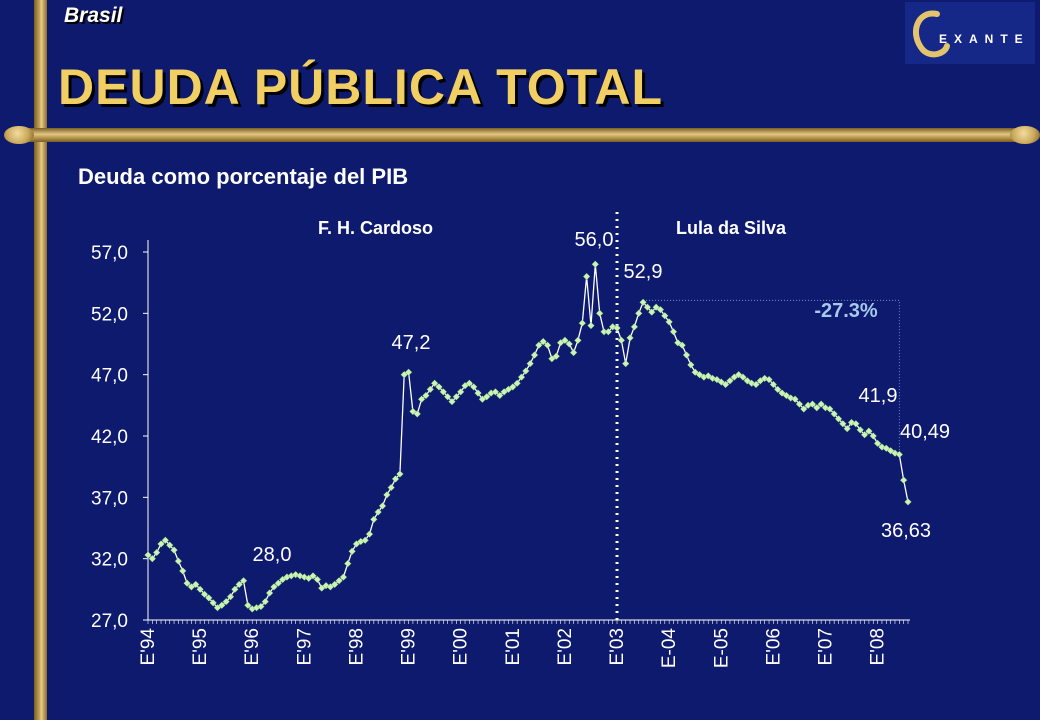 Image resolution: width=1040 pixels, height=720 pixels. I want to click on x-tick-label: E'06, so click(773, 646).